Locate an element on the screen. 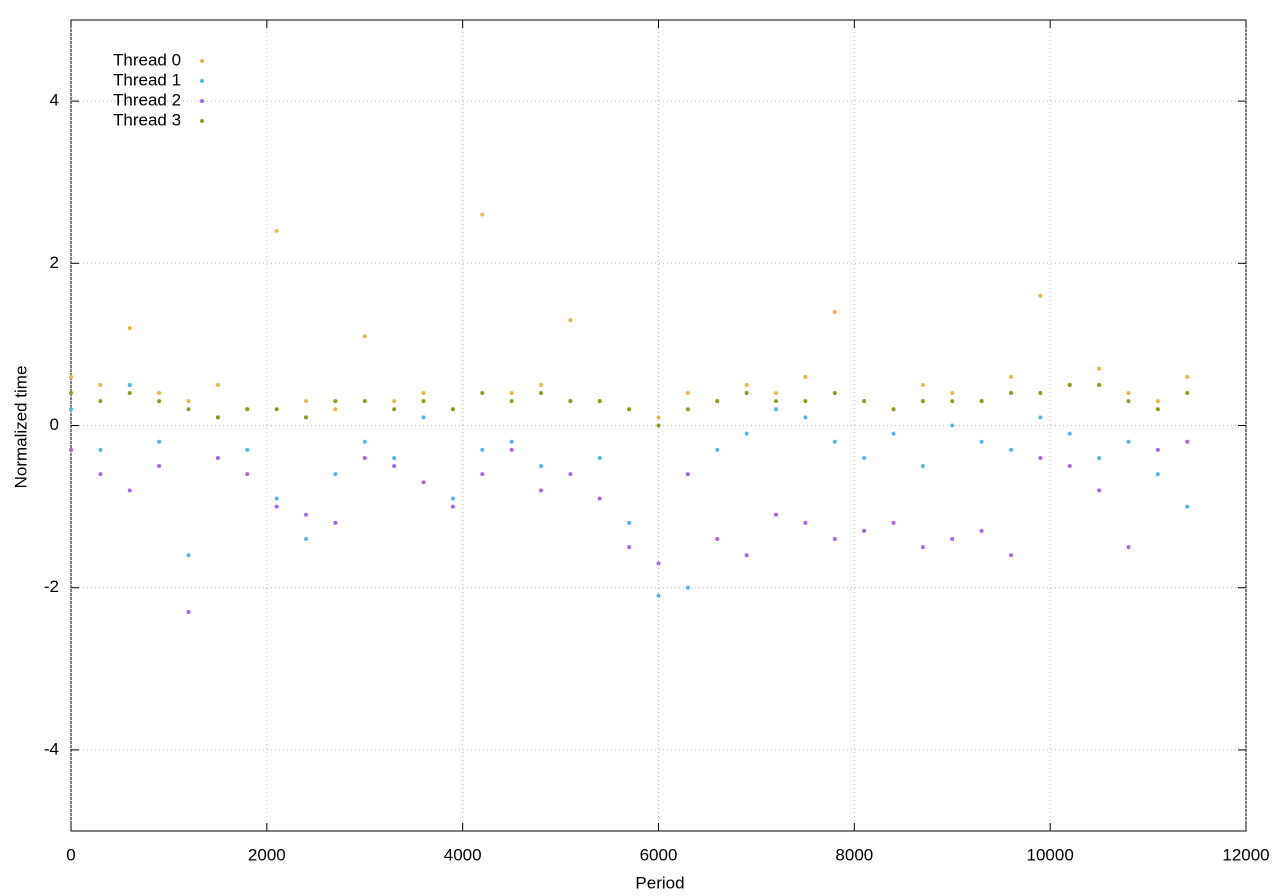 The image size is (1280, 896). x-tick-label: 4000 is located at coordinates (463, 854).